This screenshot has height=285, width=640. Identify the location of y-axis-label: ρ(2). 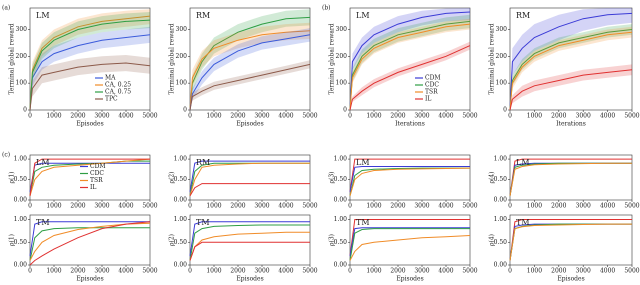
(172, 240).